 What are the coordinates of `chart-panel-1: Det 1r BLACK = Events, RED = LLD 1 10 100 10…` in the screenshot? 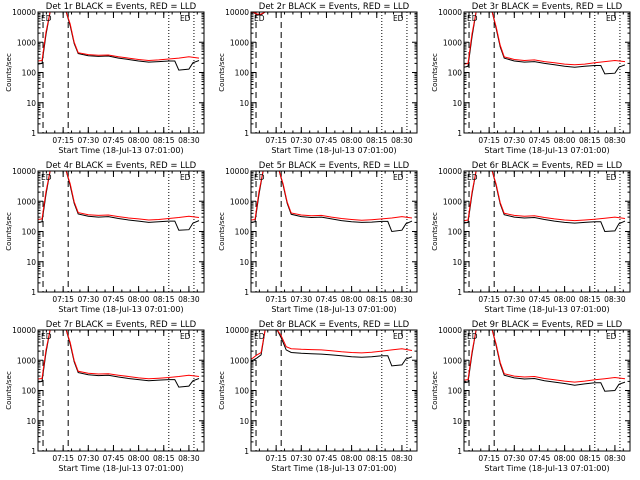 It's located at (105, 78).